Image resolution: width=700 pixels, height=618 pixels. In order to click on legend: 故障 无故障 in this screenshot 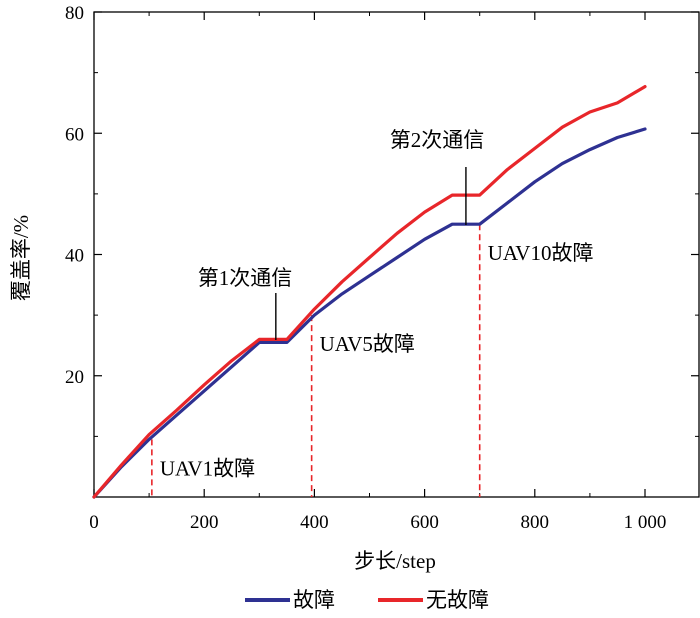, I will do `click(367, 600)`.